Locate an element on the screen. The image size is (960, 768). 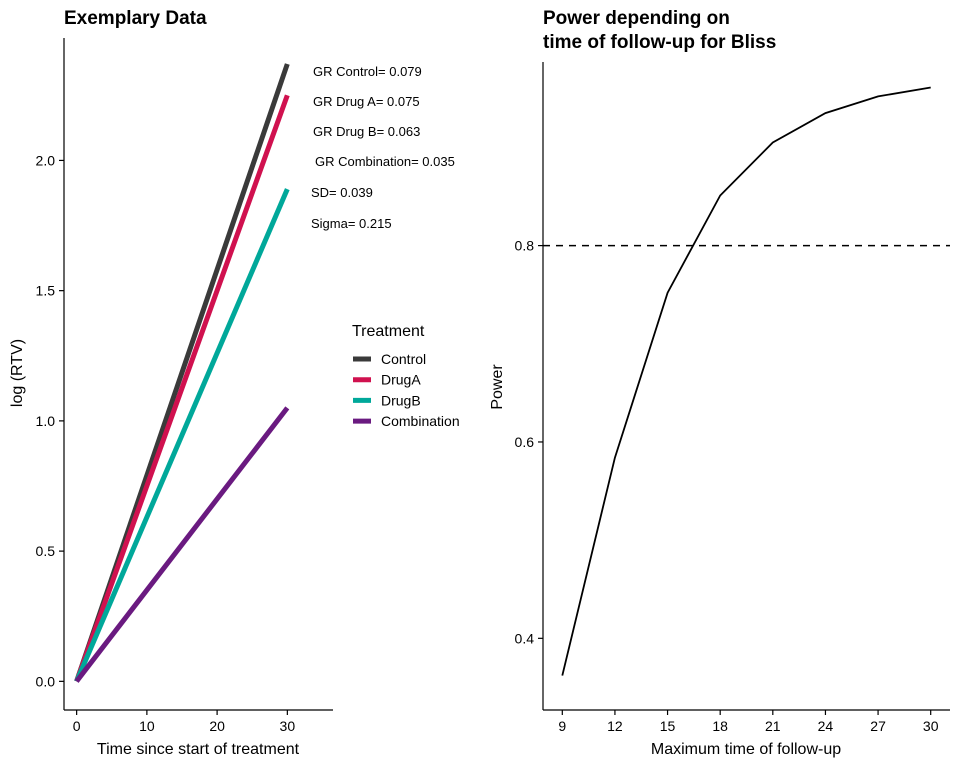
panel2-x-tick-label: 12 is located at coordinates (615, 726).